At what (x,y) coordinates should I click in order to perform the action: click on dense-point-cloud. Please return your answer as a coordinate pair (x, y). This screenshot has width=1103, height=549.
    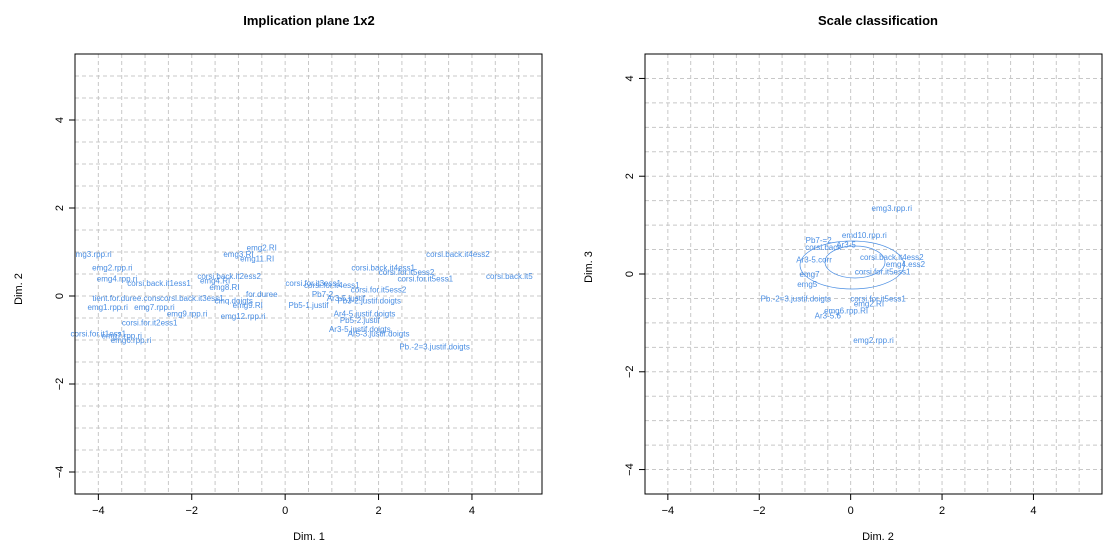
    Looking at the image, I should click on (852, 265).